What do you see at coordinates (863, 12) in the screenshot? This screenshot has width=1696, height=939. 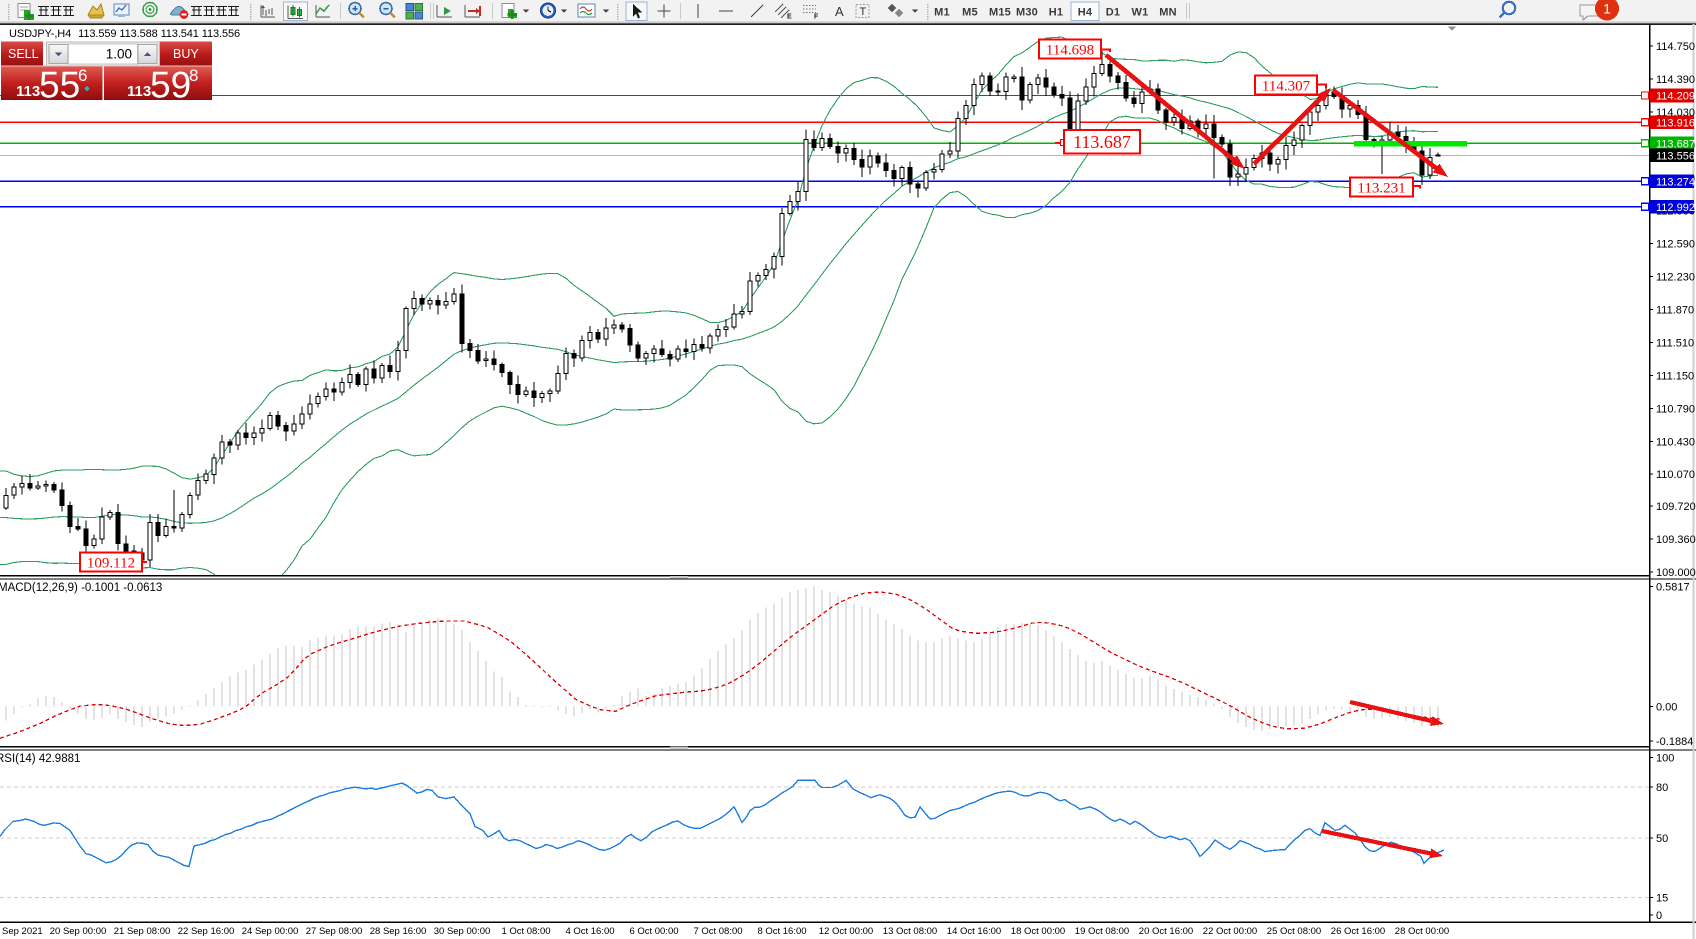 I see `svg-text: T` at bounding box center [863, 12].